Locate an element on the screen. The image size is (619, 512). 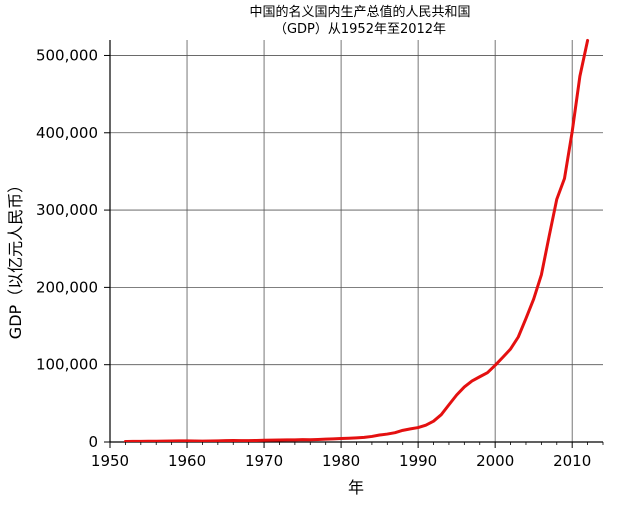
y-tick-label: 300,000 is located at coordinates (67, 210).